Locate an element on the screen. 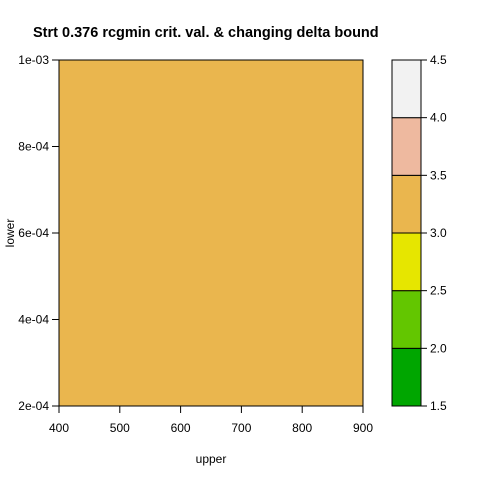 The image size is (480, 480). legend-tick-label: 1.5 is located at coordinates (438, 406).